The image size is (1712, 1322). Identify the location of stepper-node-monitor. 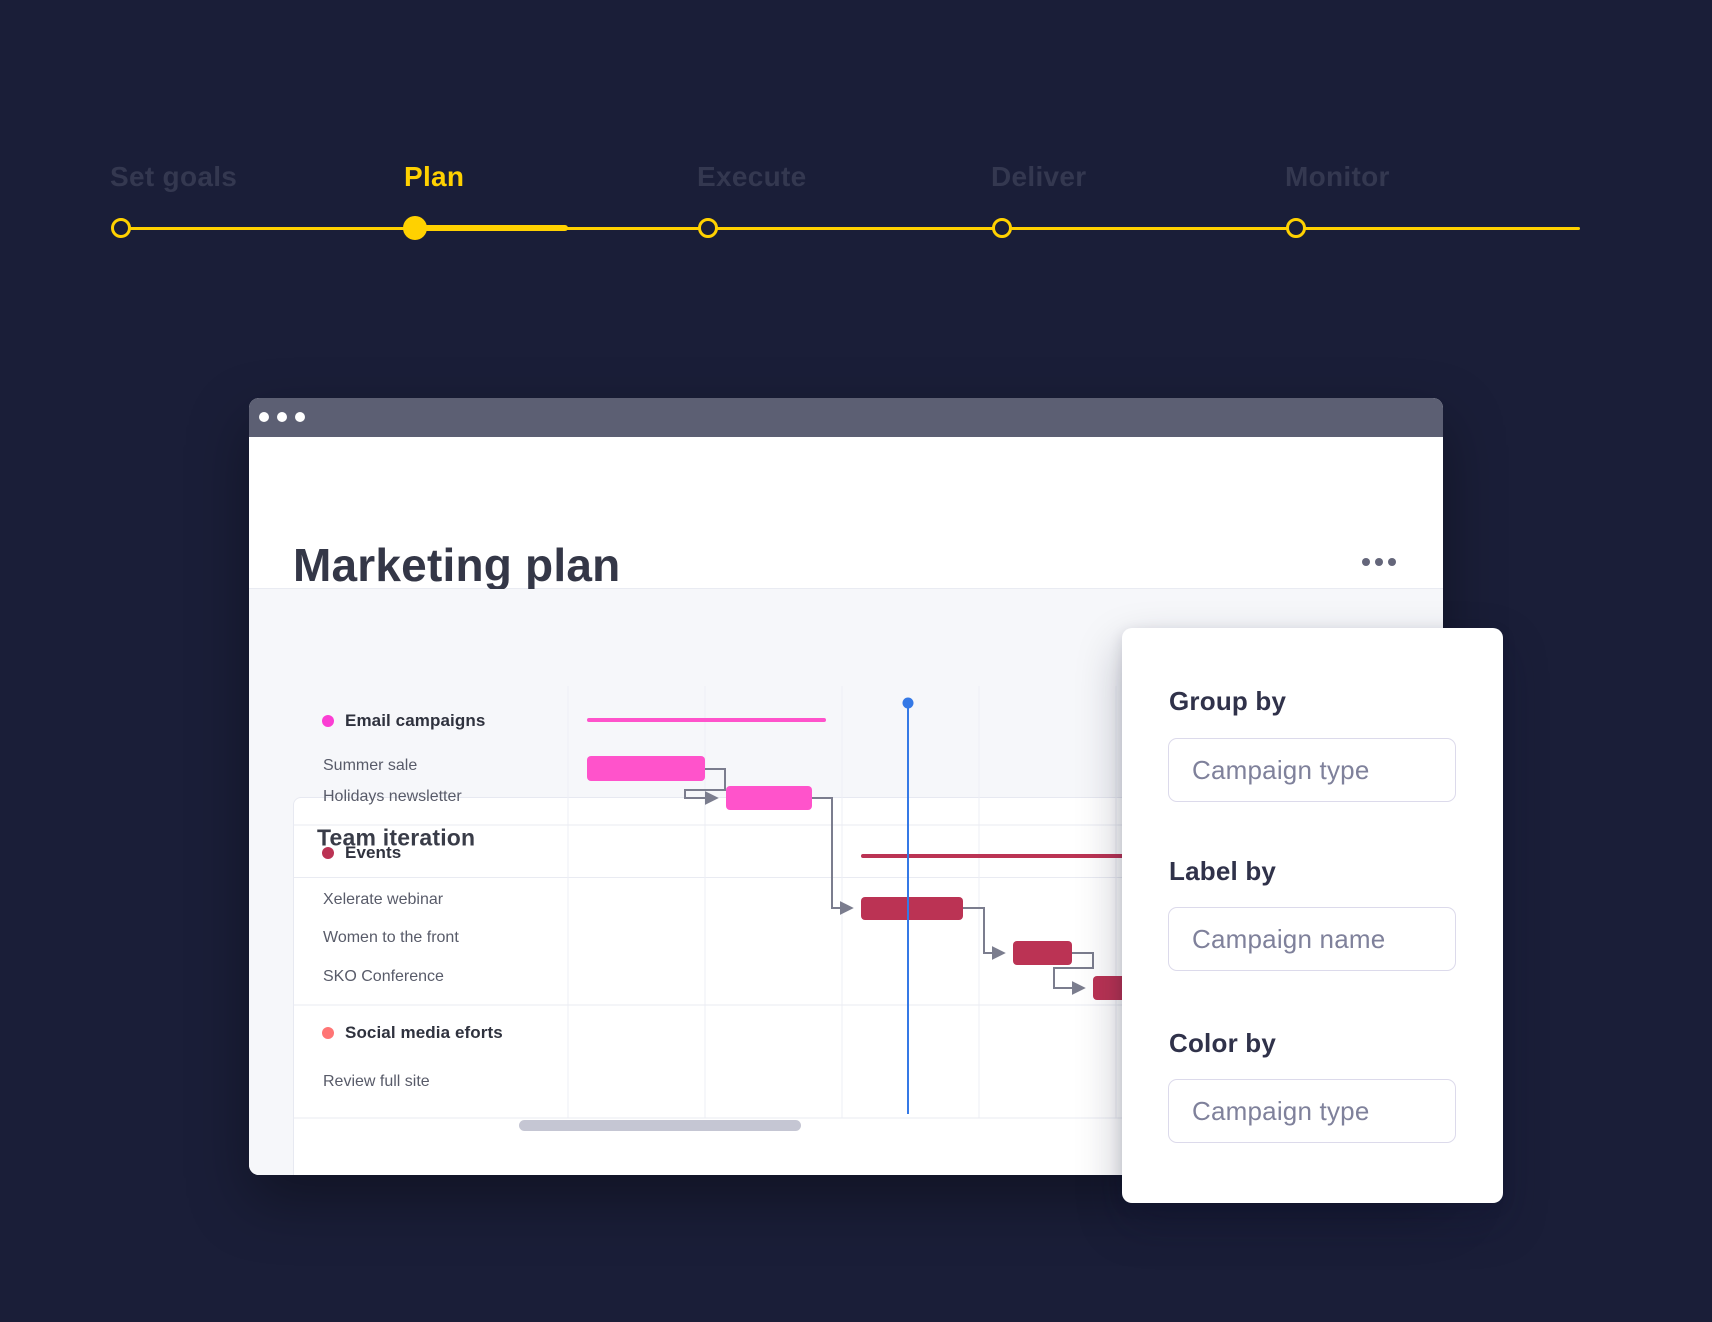
(1296, 228).